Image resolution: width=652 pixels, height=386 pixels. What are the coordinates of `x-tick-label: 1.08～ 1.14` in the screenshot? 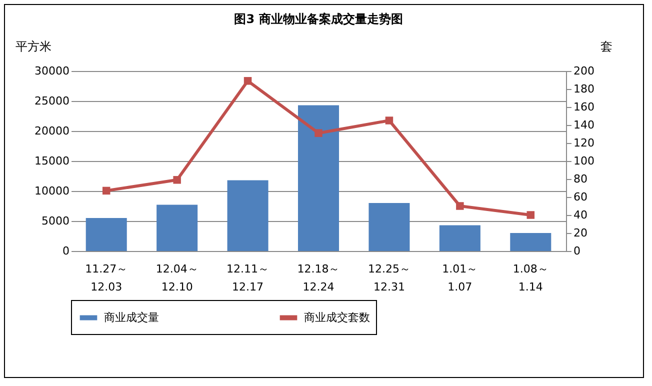 It's located at (530, 278).